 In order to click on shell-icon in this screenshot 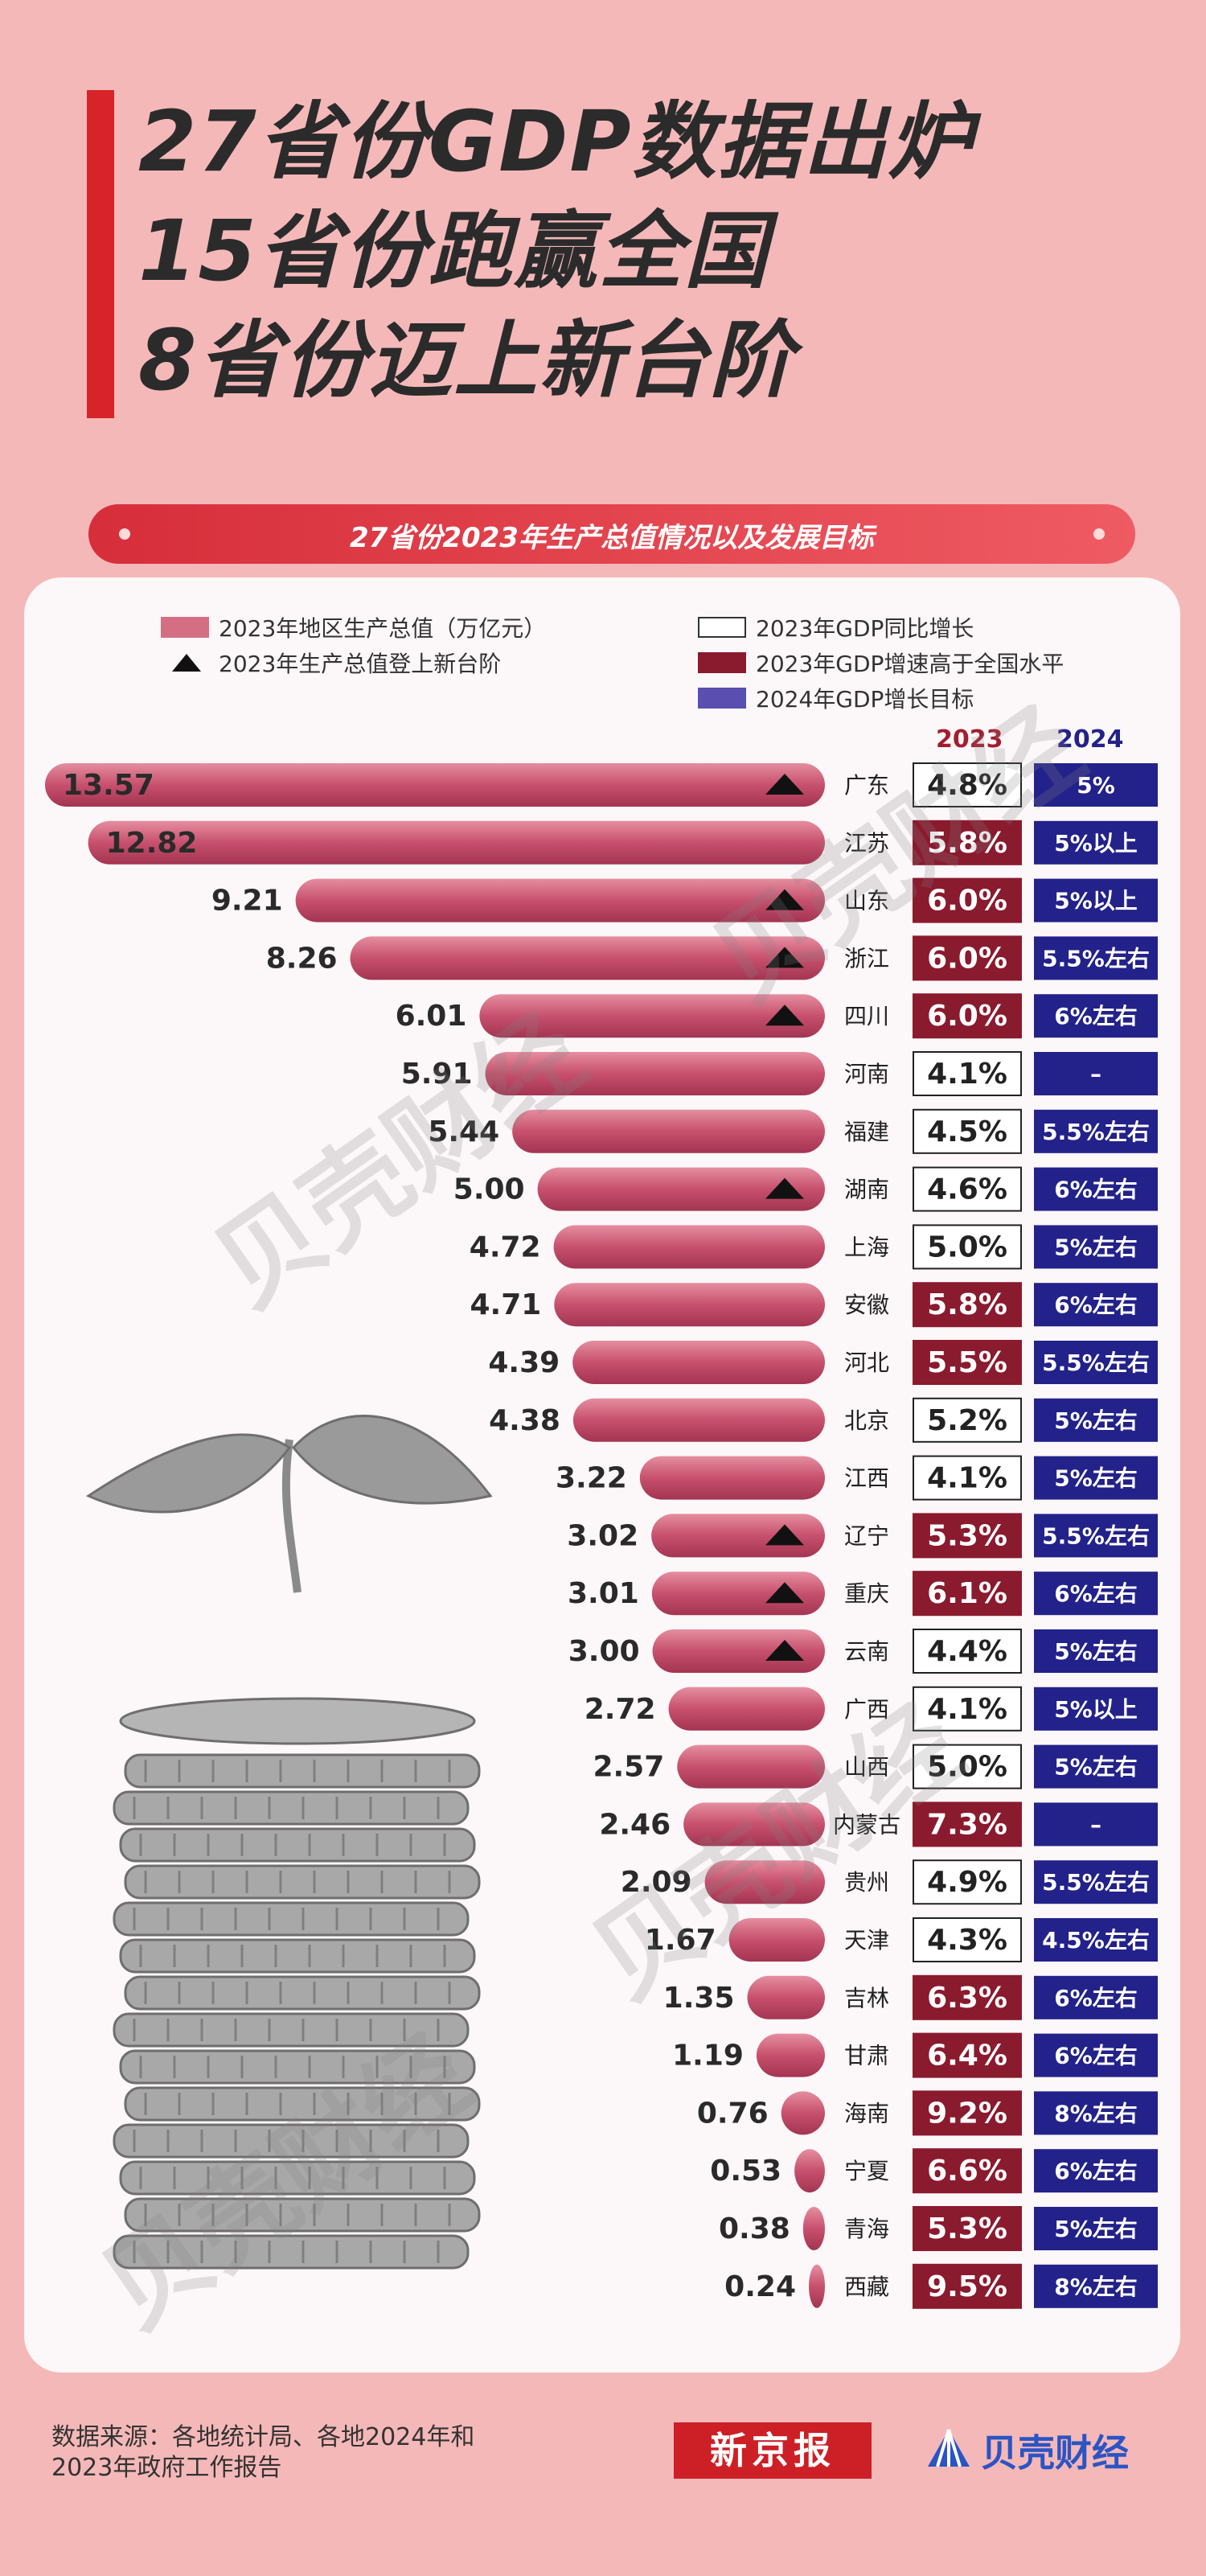, I will do `click(949, 2448)`.